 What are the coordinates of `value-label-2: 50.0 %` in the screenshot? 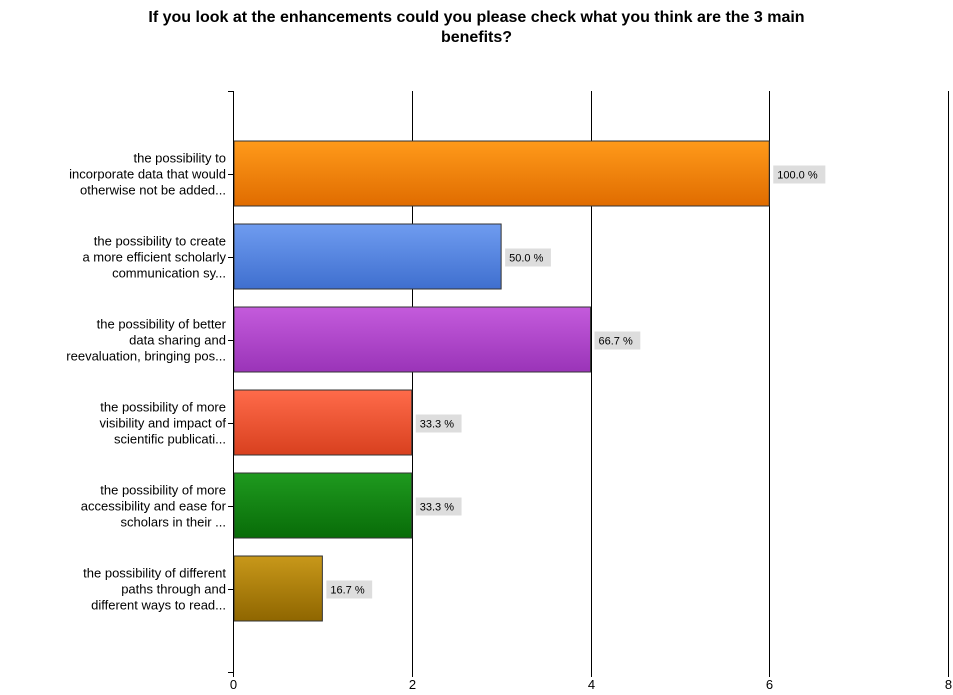 It's located at (526, 259).